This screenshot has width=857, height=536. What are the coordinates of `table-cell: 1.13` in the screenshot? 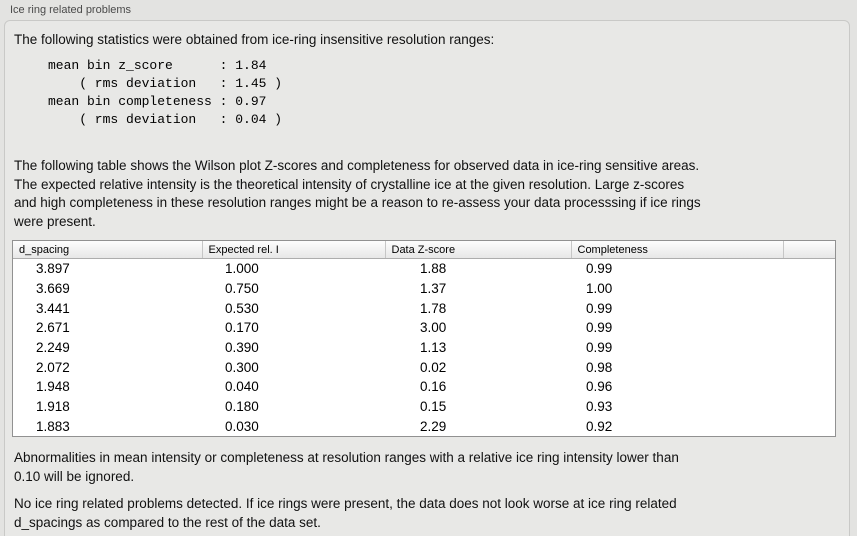 It's located at (433, 348).